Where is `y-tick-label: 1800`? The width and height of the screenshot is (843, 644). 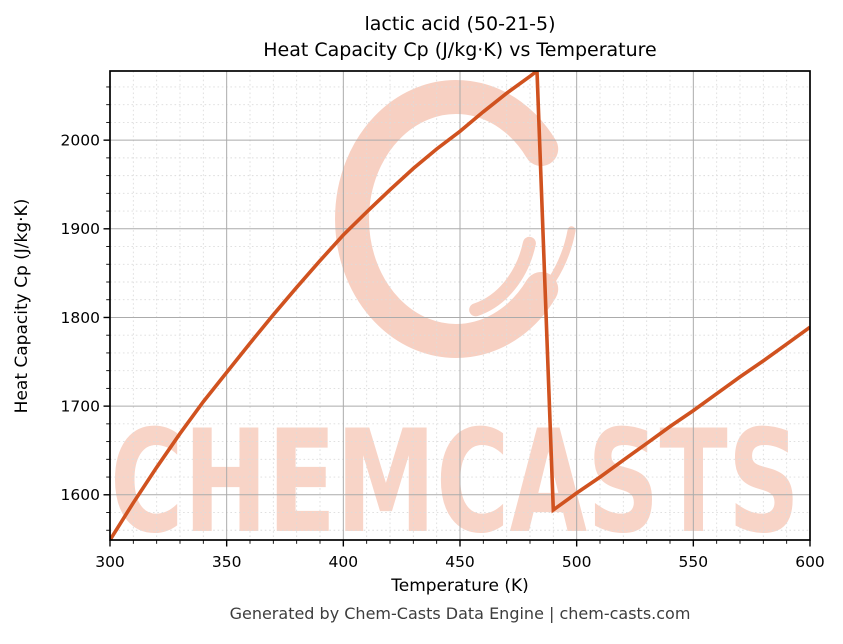 y-tick-label: 1800 is located at coordinates (80, 318).